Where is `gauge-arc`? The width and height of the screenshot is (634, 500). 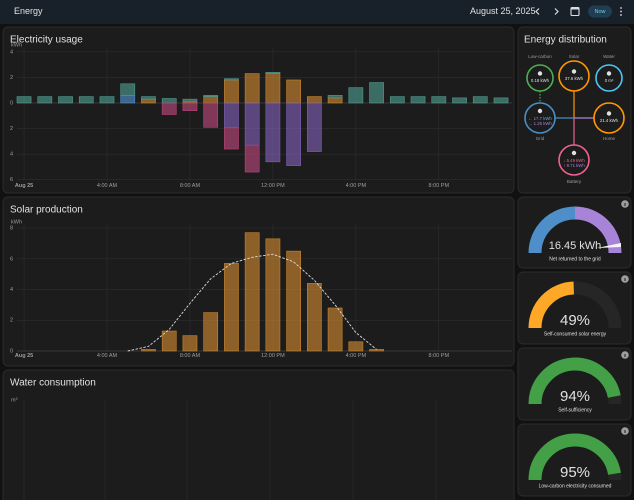
gauge-arc is located at coordinates (552, 230).